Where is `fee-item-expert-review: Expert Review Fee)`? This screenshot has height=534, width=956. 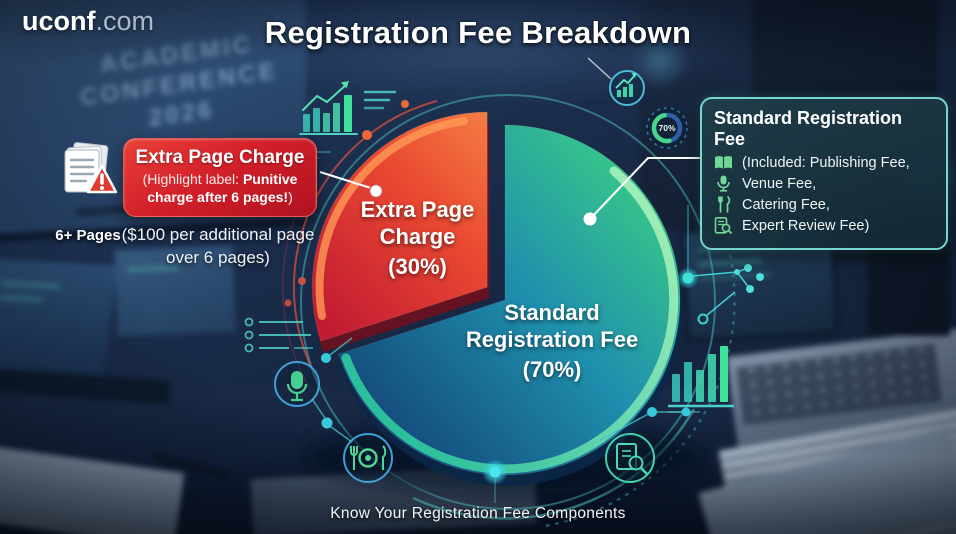
fee-item-expert-review: Expert Review Fee) is located at coordinates (824, 225).